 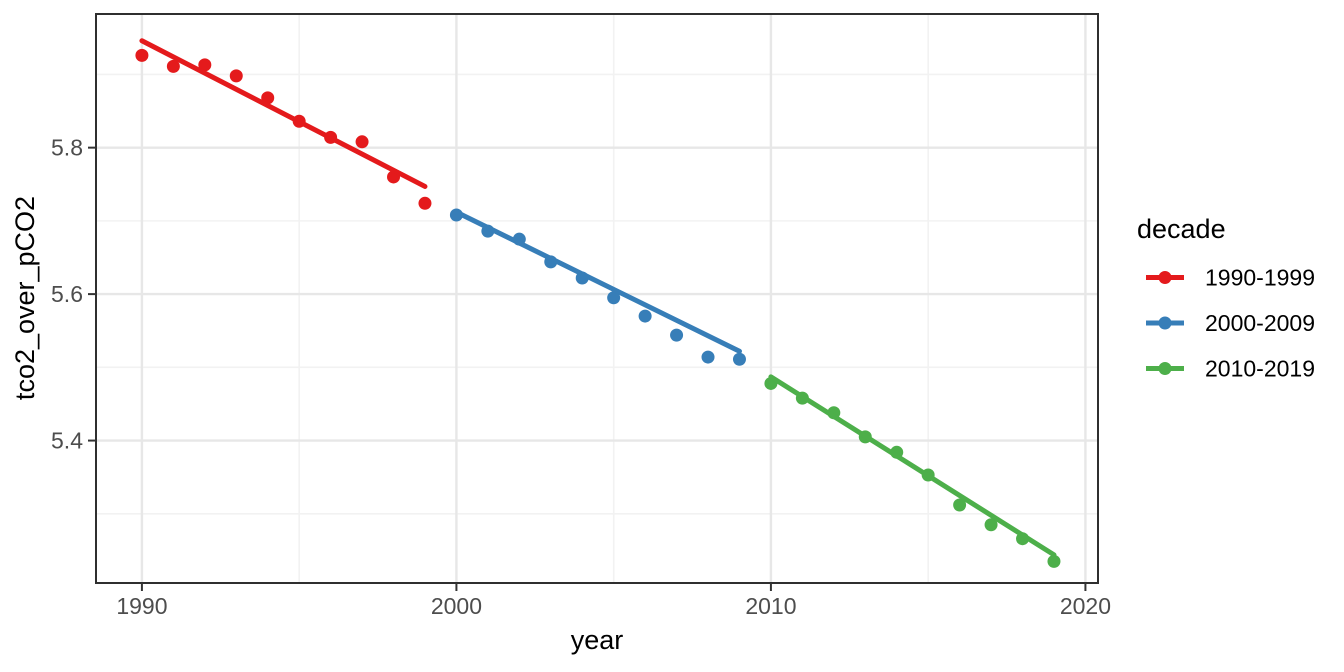 I want to click on legend-item-2000-2009: 2000-2009, so click(x=1230, y=323).